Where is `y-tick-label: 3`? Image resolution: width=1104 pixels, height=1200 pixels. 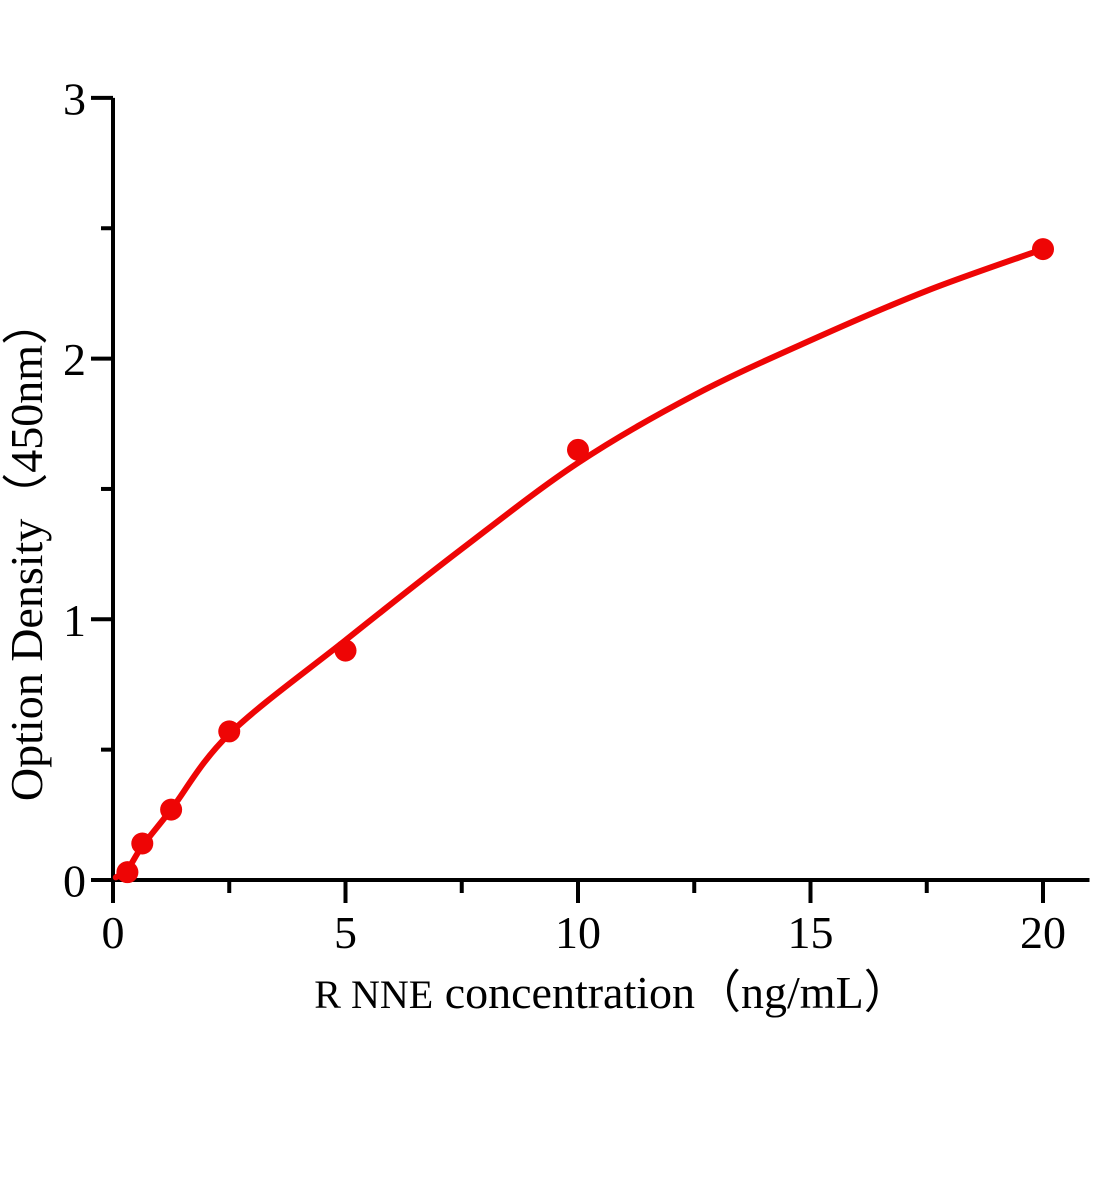 y-tick-label: 3 is located at coordinates (74, 98).